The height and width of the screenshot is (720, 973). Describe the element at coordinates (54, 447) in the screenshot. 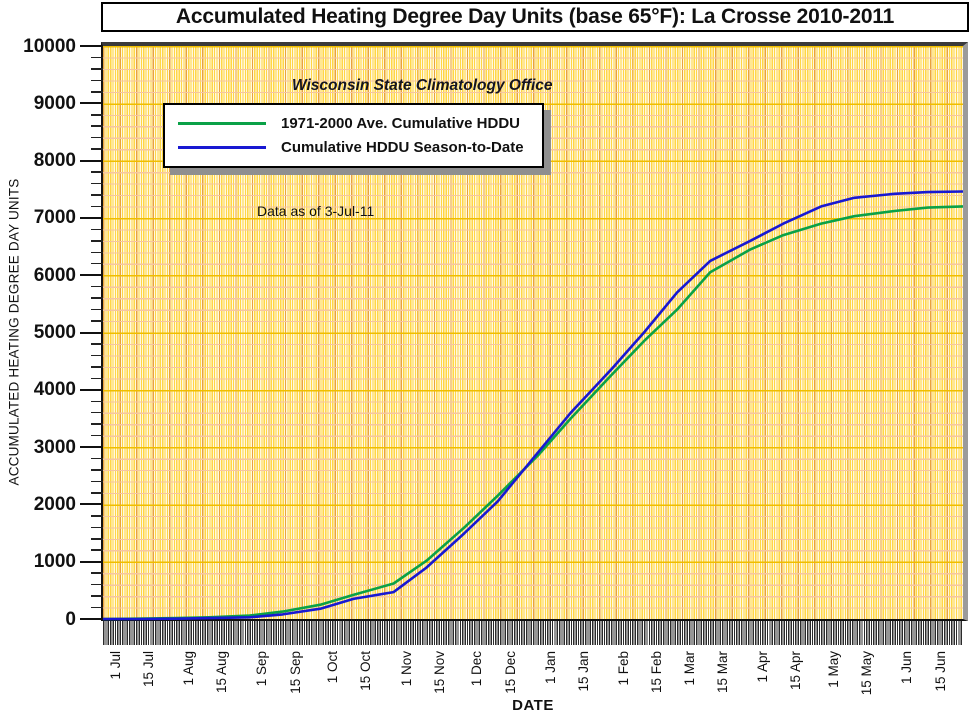

I see `y-tick-label: 3000` at that location.